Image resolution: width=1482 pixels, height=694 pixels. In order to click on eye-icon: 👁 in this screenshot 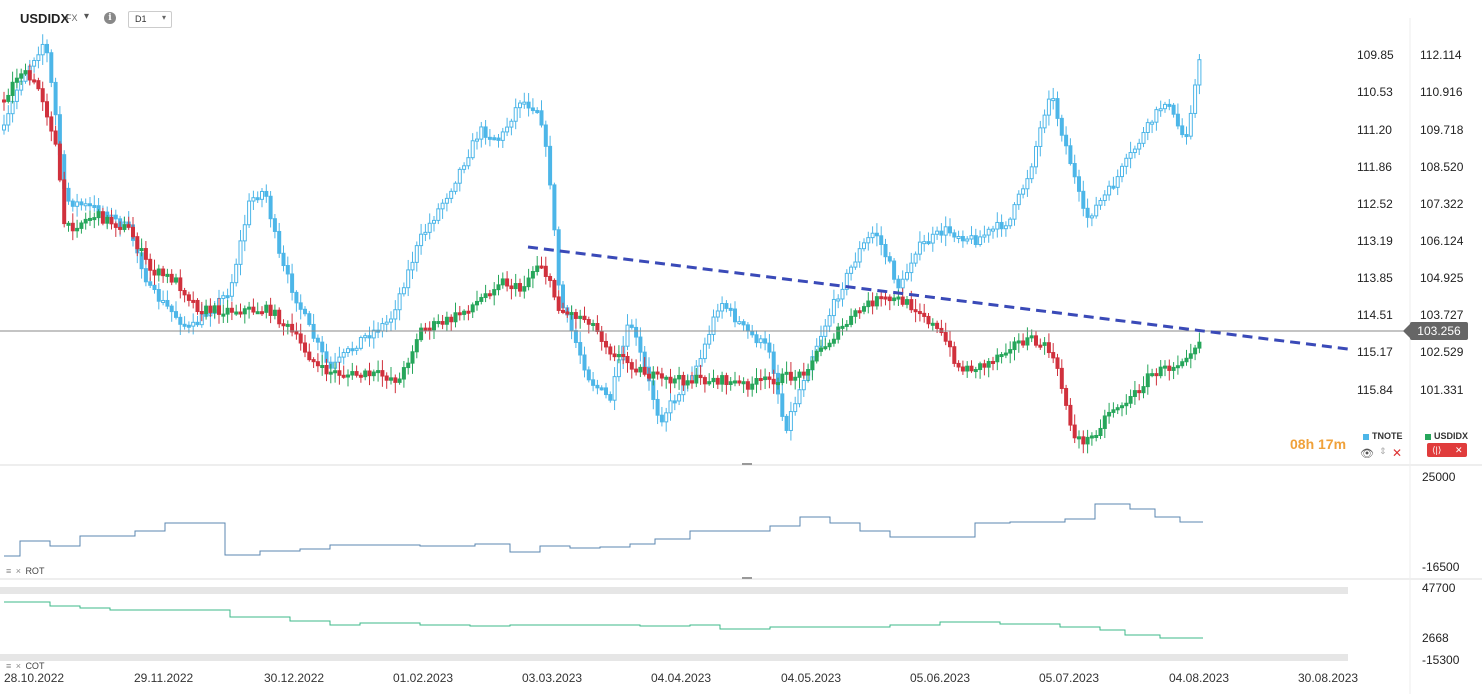, I will do `click(1367, 454)`.